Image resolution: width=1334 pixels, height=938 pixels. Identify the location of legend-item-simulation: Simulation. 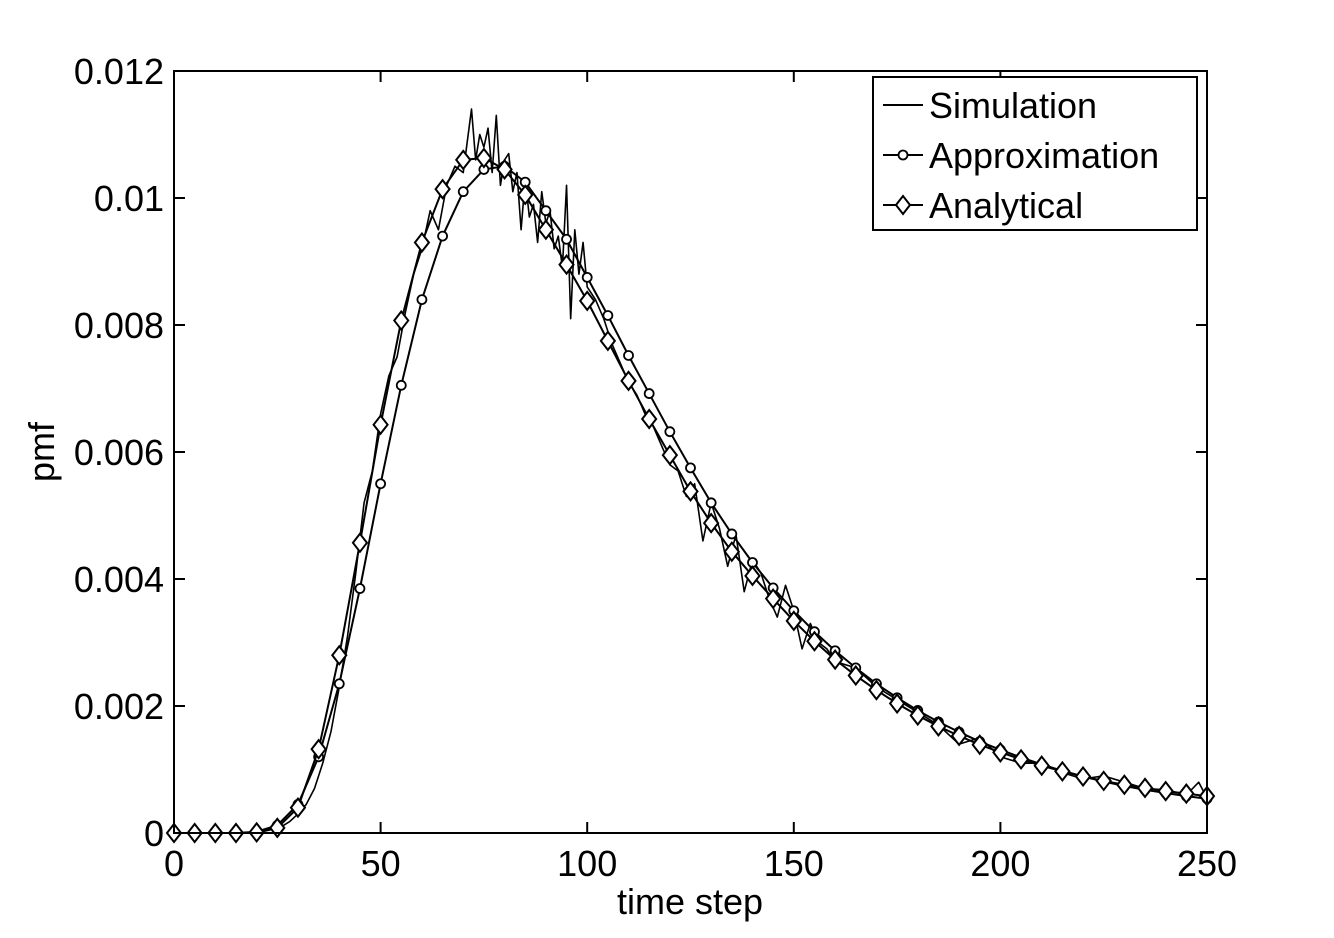
(990, 105).